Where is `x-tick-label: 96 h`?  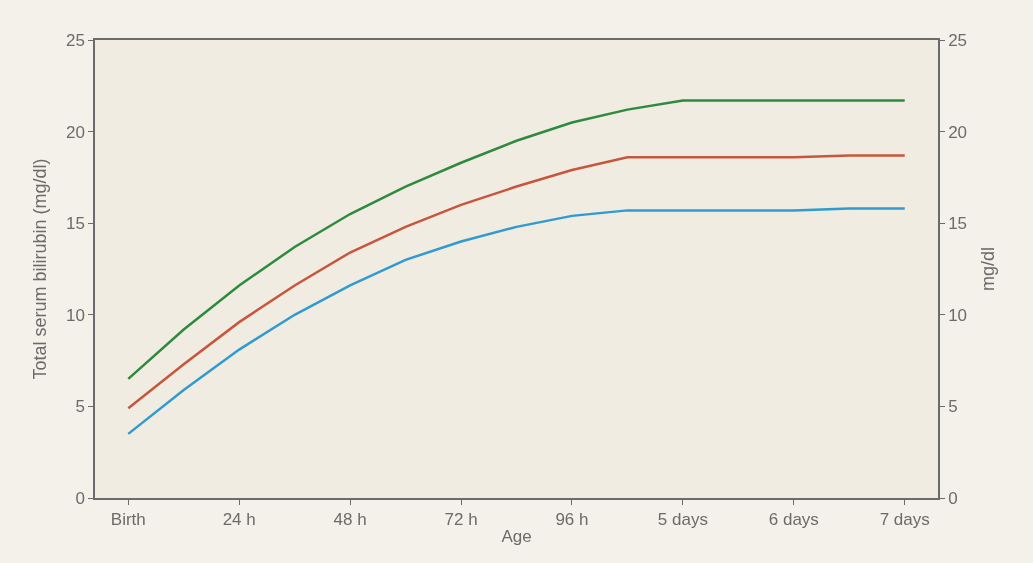 x-tick-label: 96 h is located at coordinates (572, 520).